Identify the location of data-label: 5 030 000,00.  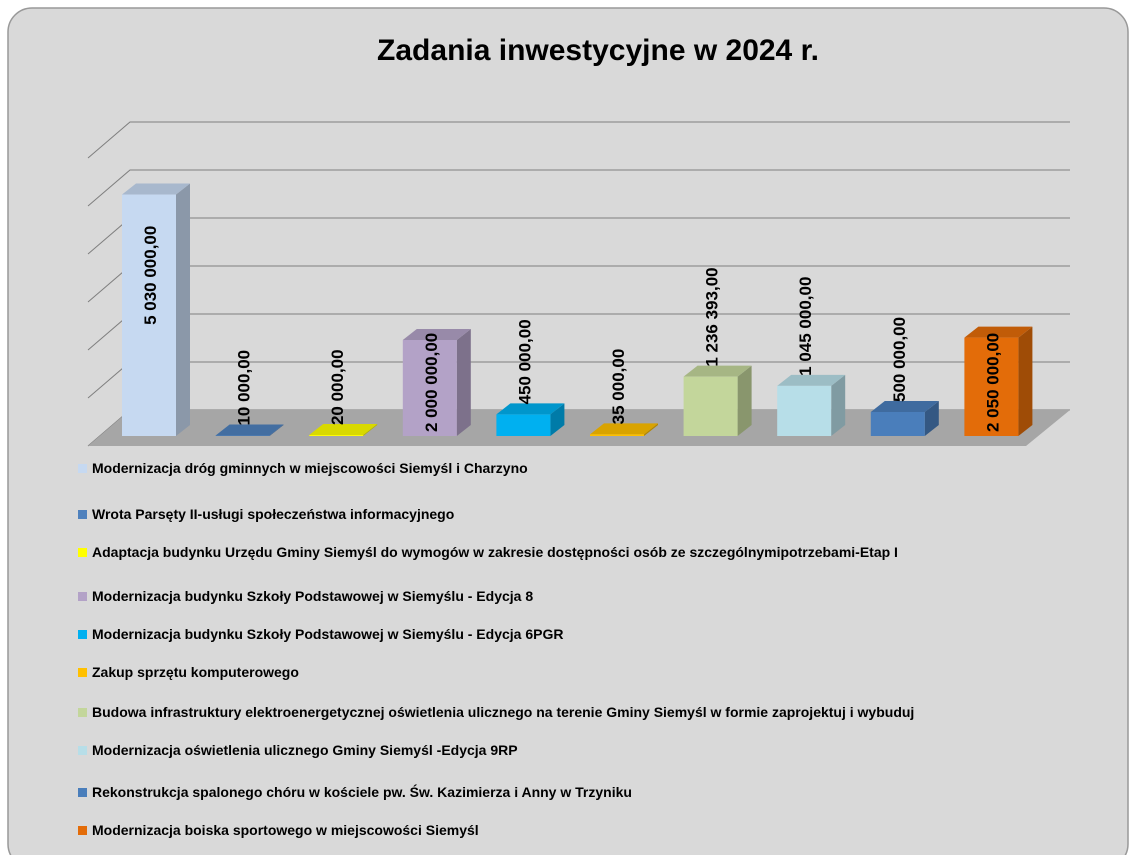
(150, 275).